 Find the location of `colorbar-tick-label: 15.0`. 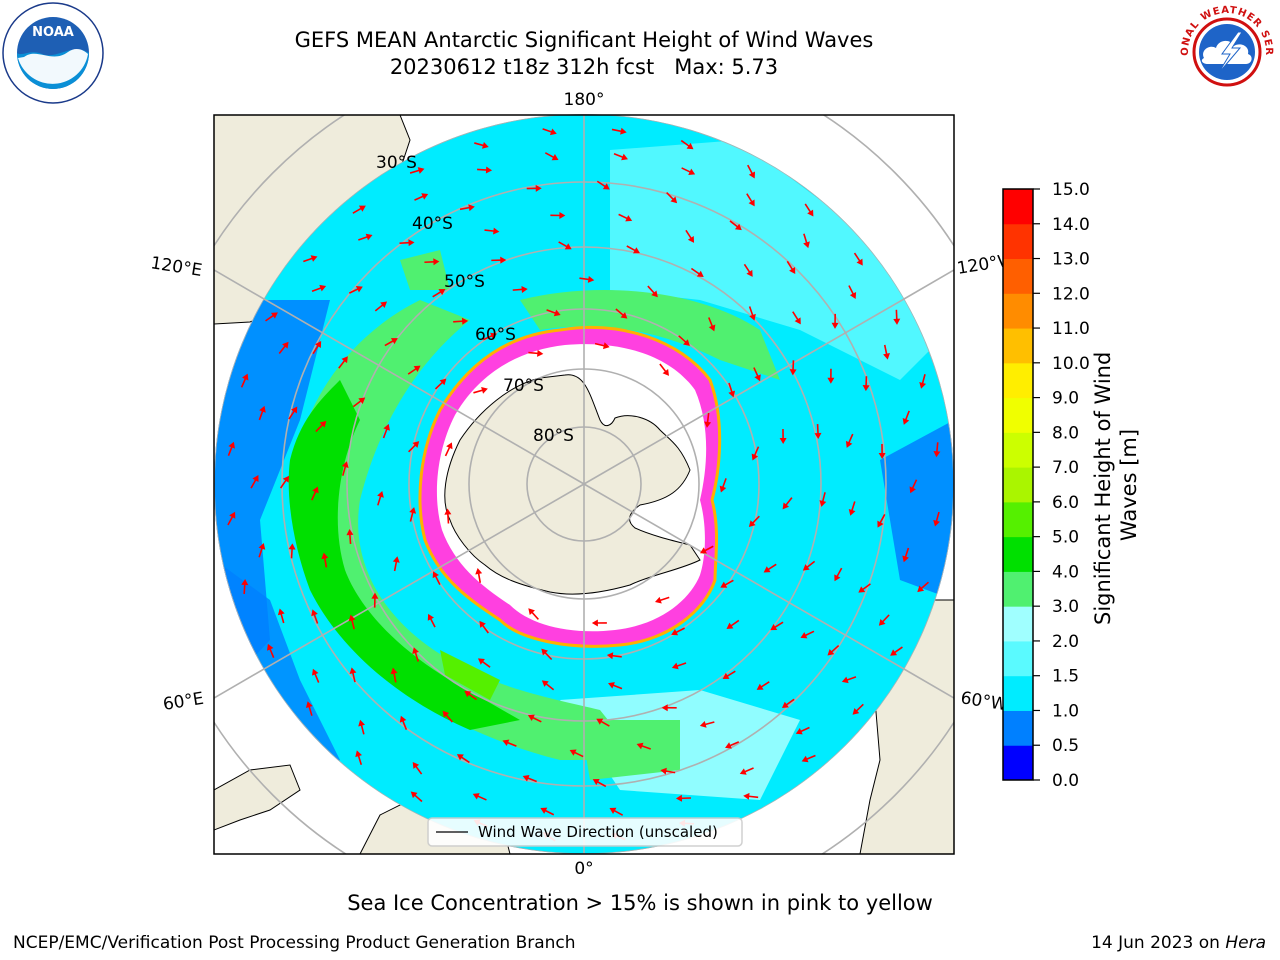

colorbar-tick-label: 15.0 is located at coordinates (1071, 190).